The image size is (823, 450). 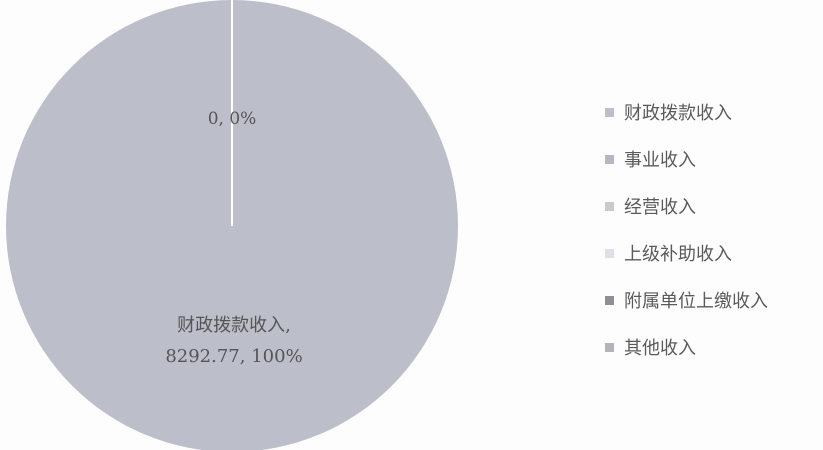 I want to click on legend: 财政拨款收入 事业收入 经营收入 上级补助收入 附属单位上缴收入 其他收入, so click(x=686, y=241).